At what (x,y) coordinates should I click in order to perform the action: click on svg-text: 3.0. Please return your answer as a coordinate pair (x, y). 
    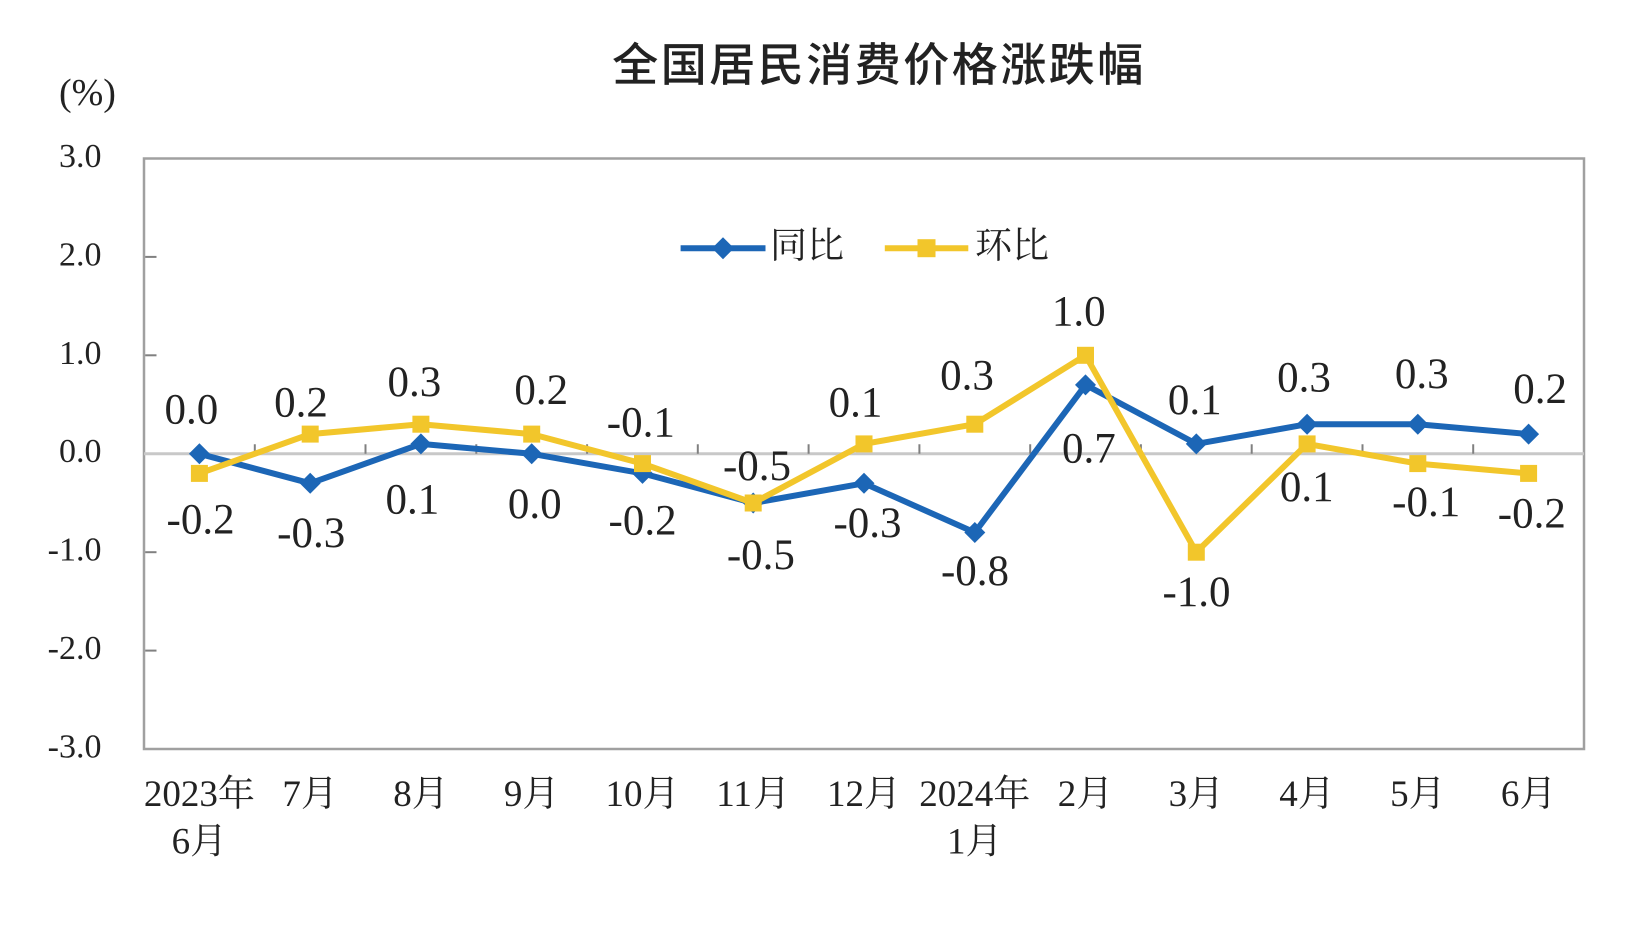
    Looking at the image, I should click on (80, 156).